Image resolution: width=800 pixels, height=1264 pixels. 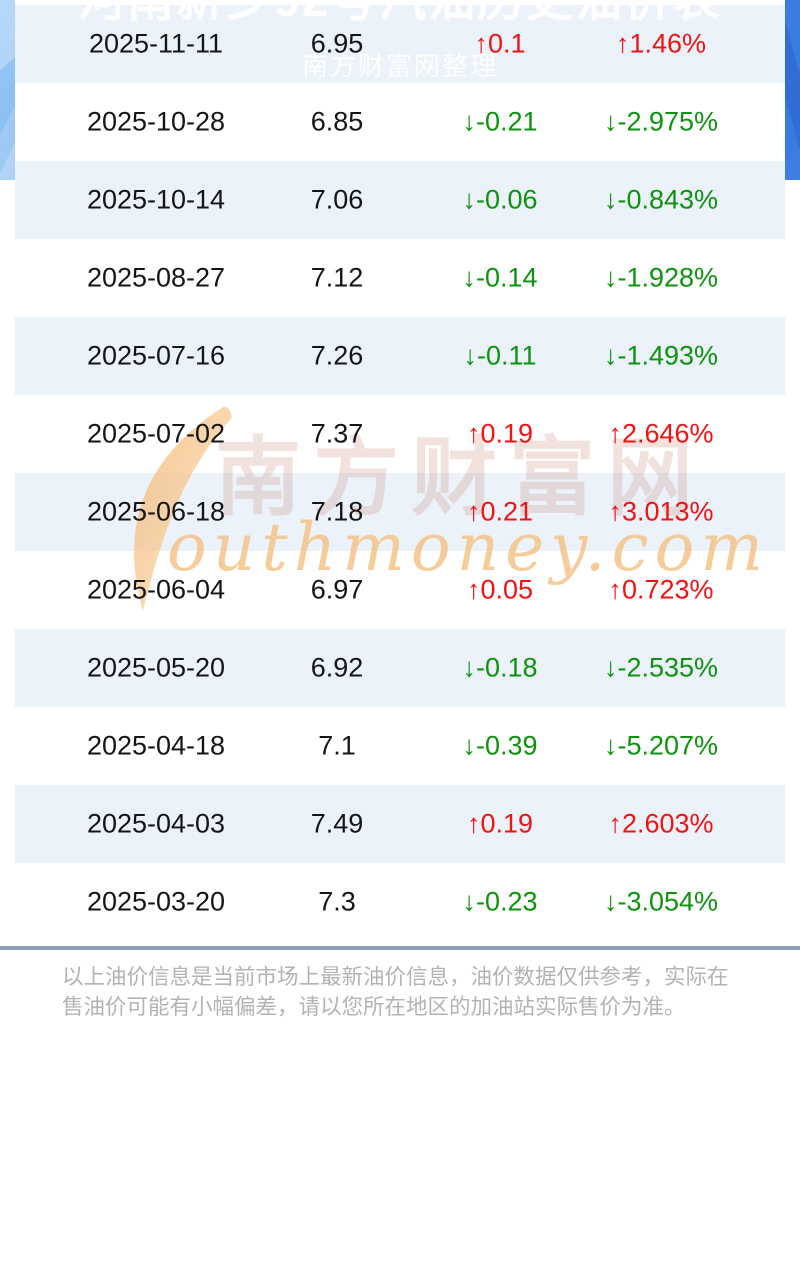 I want to click on cell-adjust-amount: ↑0.21, so click(x=500, y=511).